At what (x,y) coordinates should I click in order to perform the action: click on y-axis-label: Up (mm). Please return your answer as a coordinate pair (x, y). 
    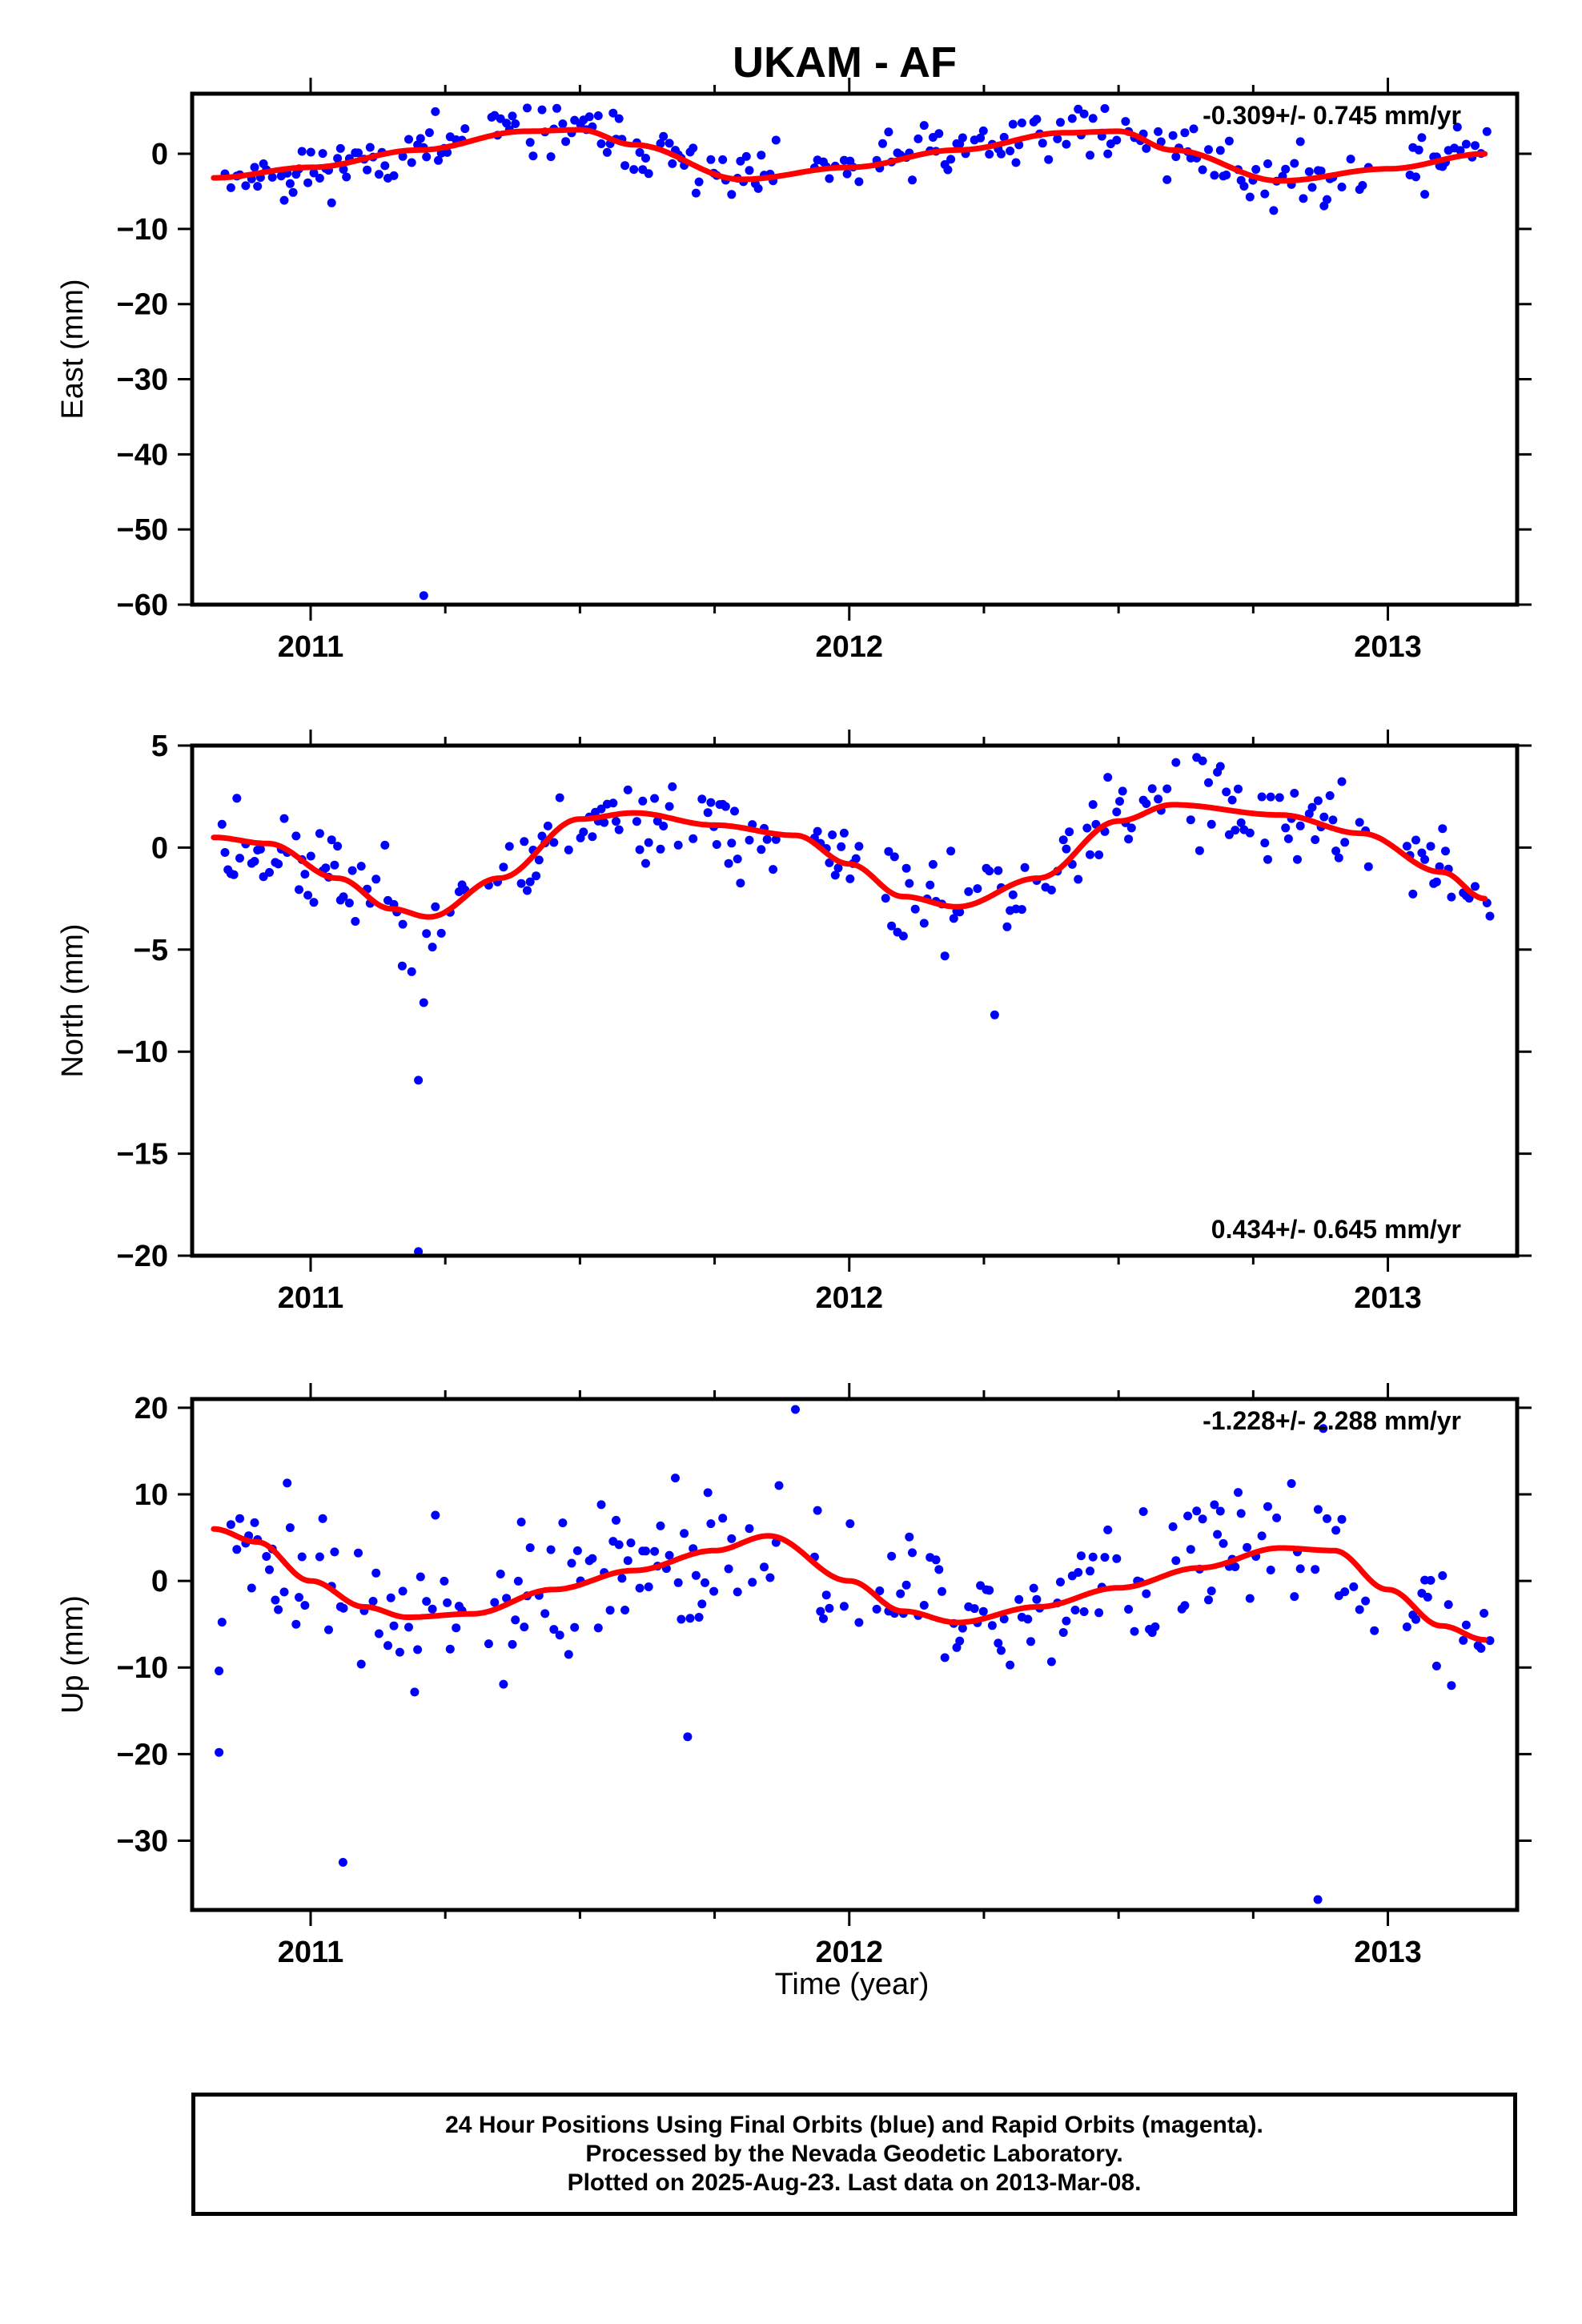
    Looking at the image, I should click on (73, 1655).